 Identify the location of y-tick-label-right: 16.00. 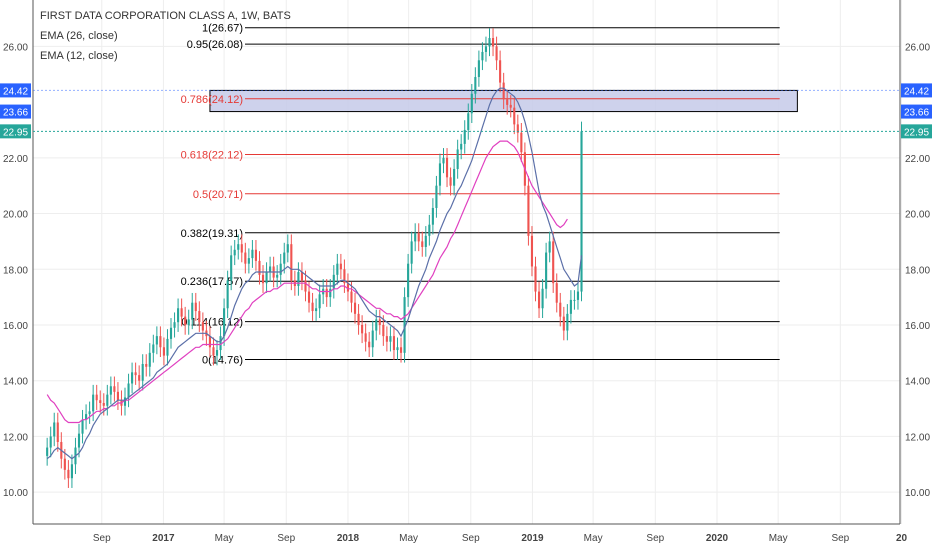
(917, 326).